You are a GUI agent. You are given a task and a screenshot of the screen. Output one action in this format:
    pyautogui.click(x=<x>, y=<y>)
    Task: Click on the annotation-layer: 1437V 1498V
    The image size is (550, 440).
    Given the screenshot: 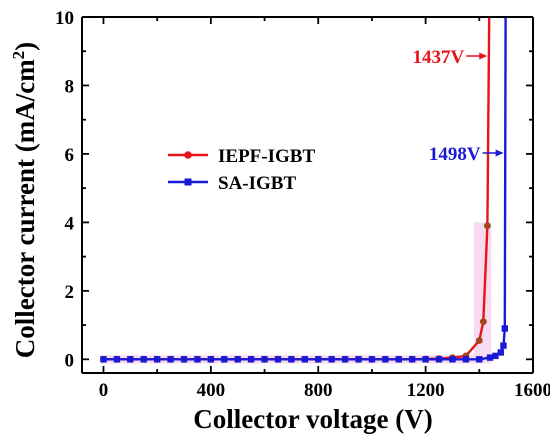 What is the action you would take?
    pyautogui.click(x=458, y=106)
    